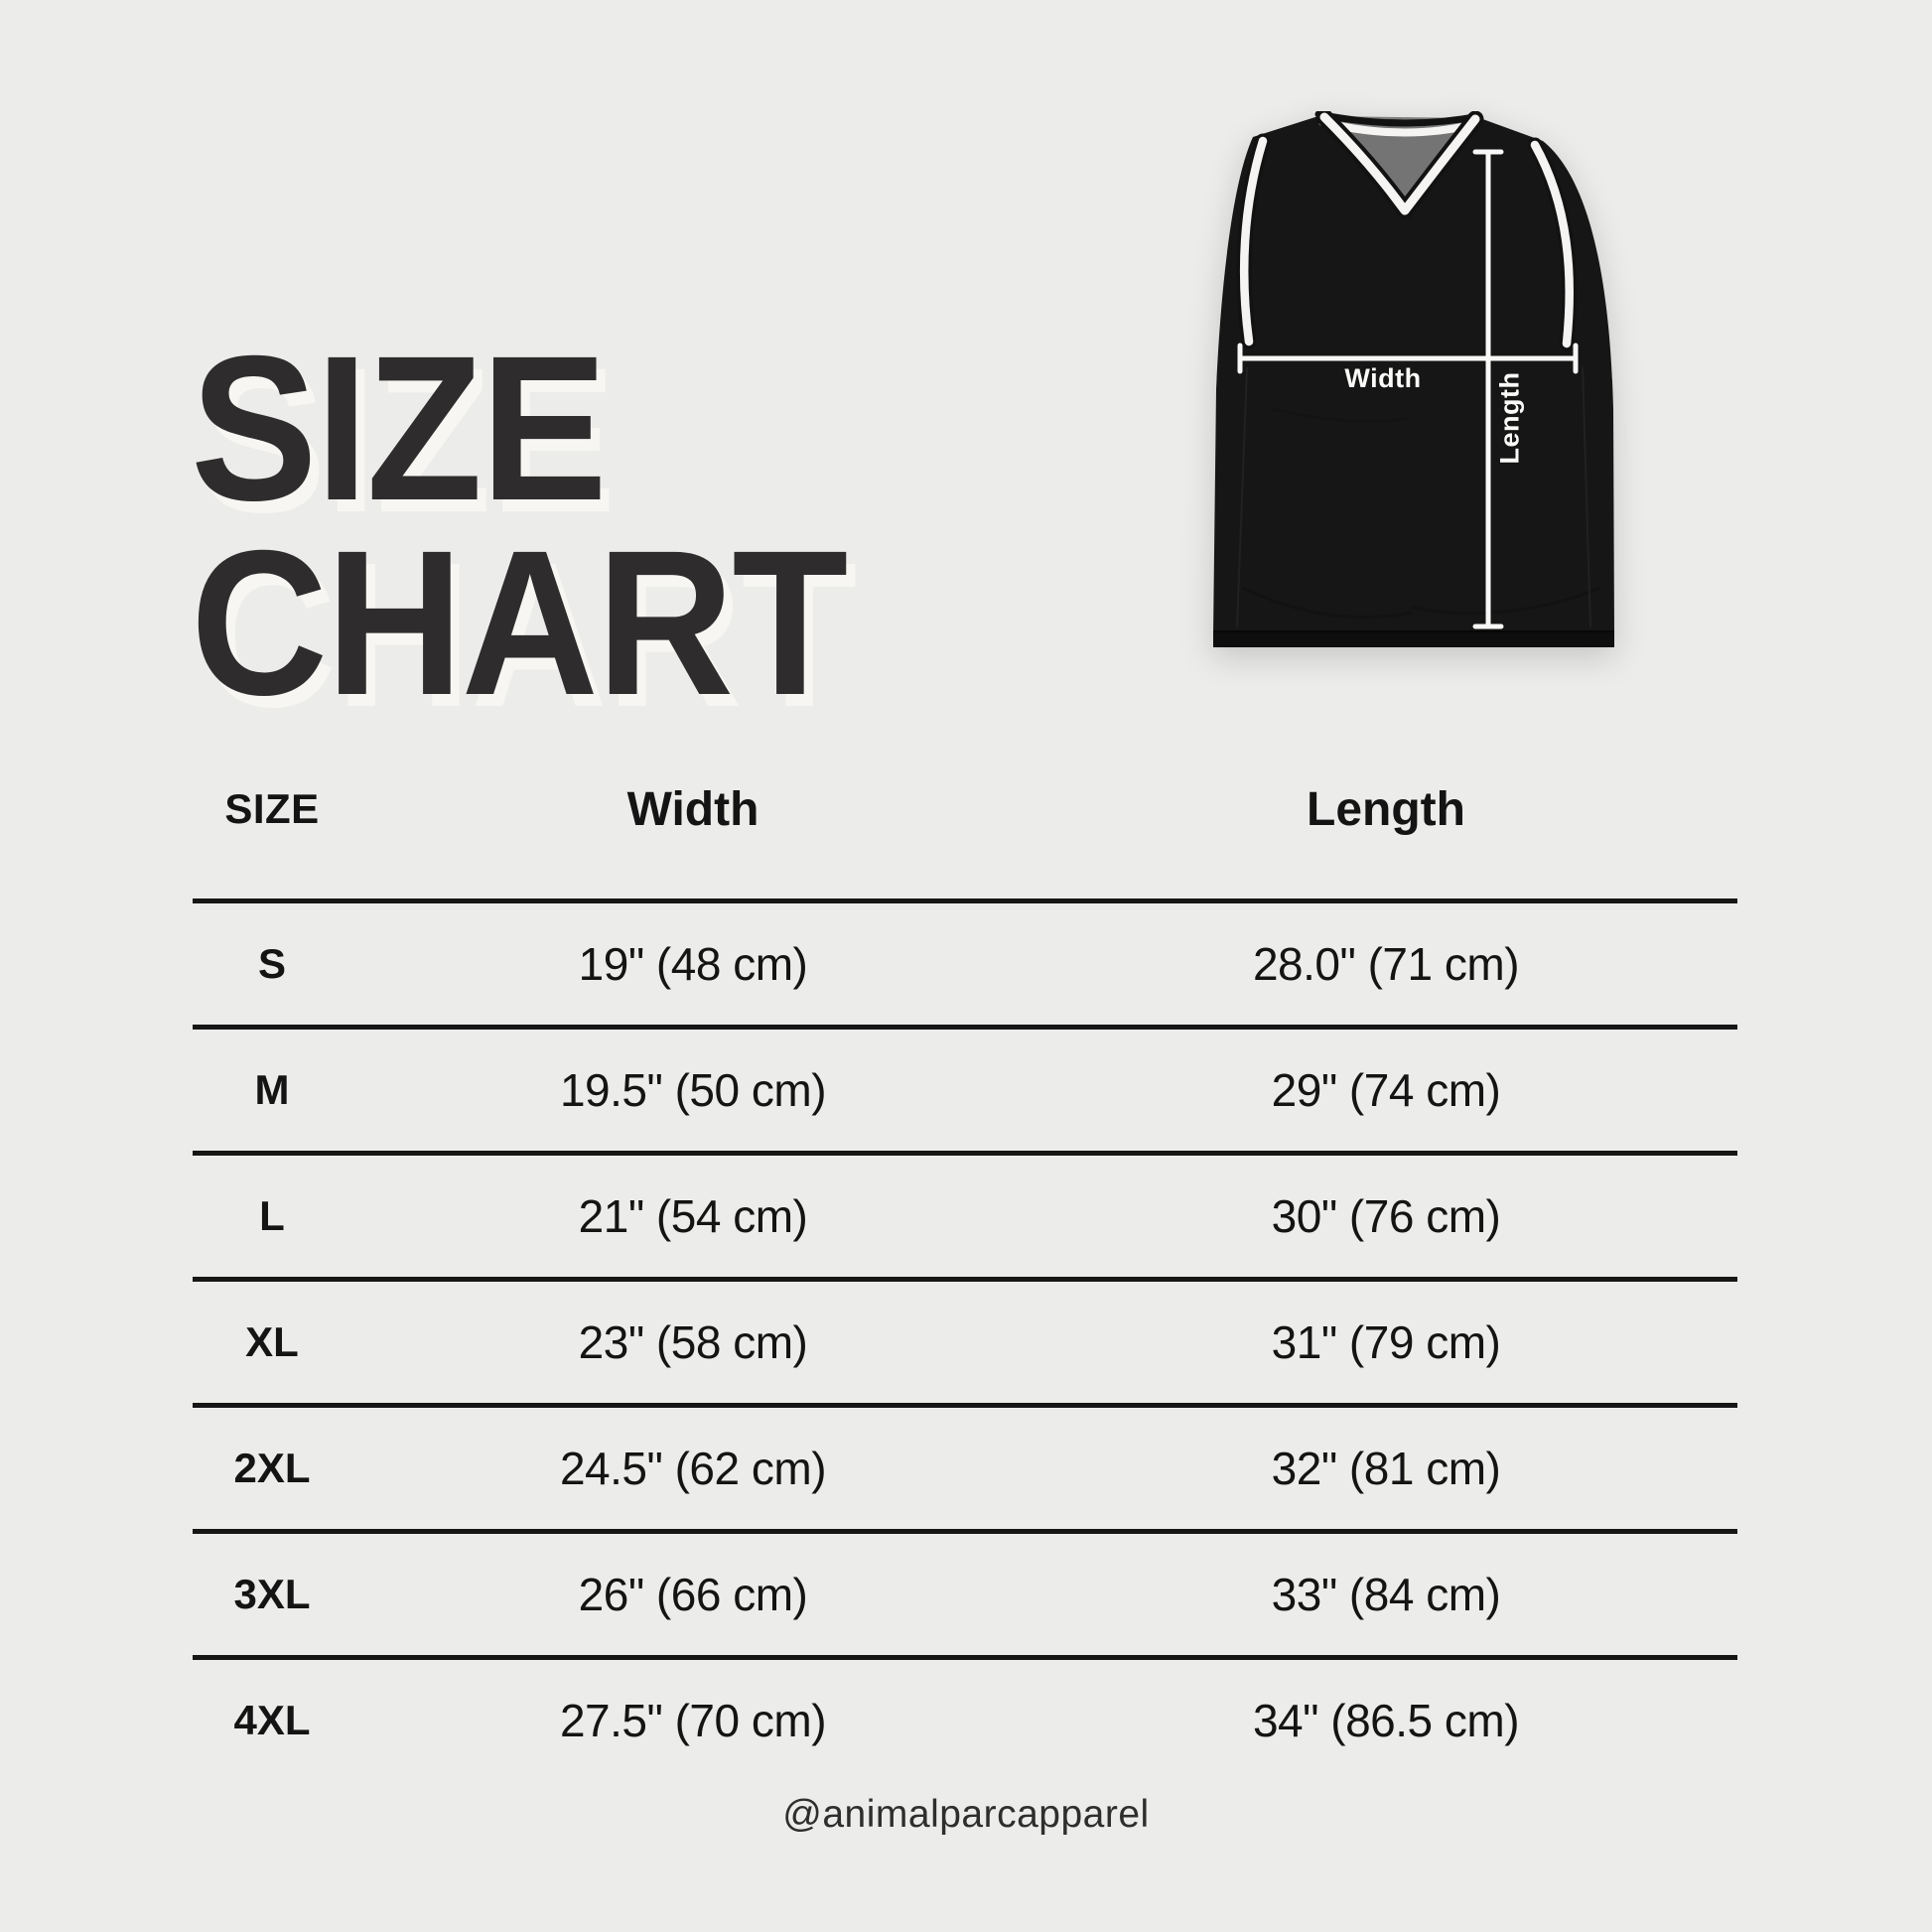 Image resolution: width=1932 pixels, height=1932 pixels. What do you see at coordinates (965, 812) in the screenshot?
I see `size-table-header-row: SIZE Width Length` at bounding box center [965, 812].